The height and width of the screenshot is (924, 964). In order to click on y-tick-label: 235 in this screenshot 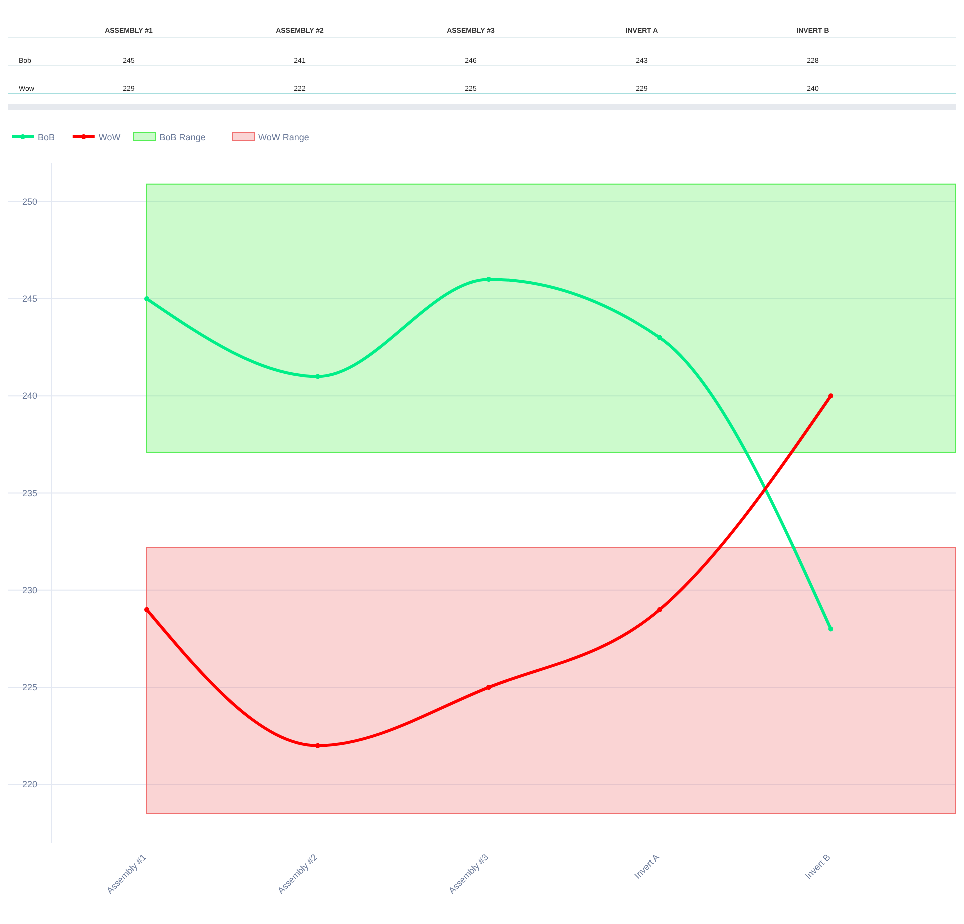, I will do `click(30, 493)`.